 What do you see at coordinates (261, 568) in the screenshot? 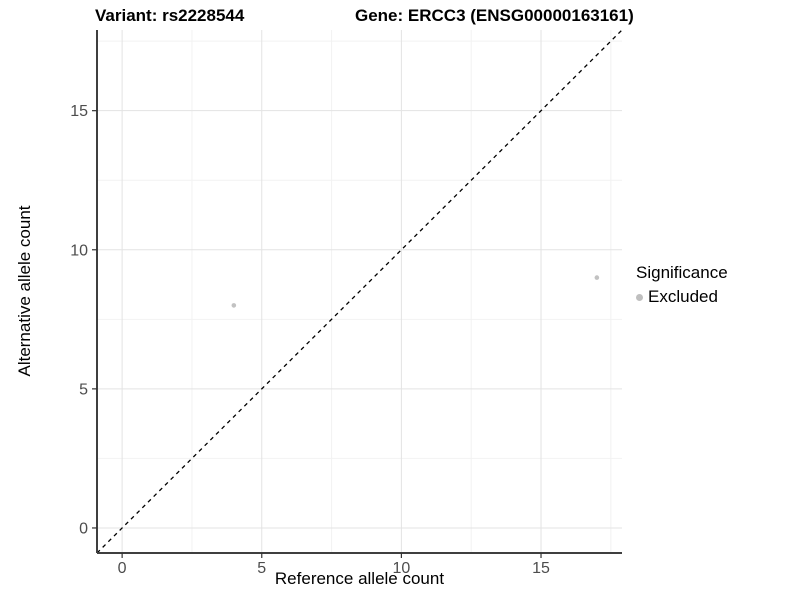
I see `x-tick-label: 5` at bounding box center [261, 568].